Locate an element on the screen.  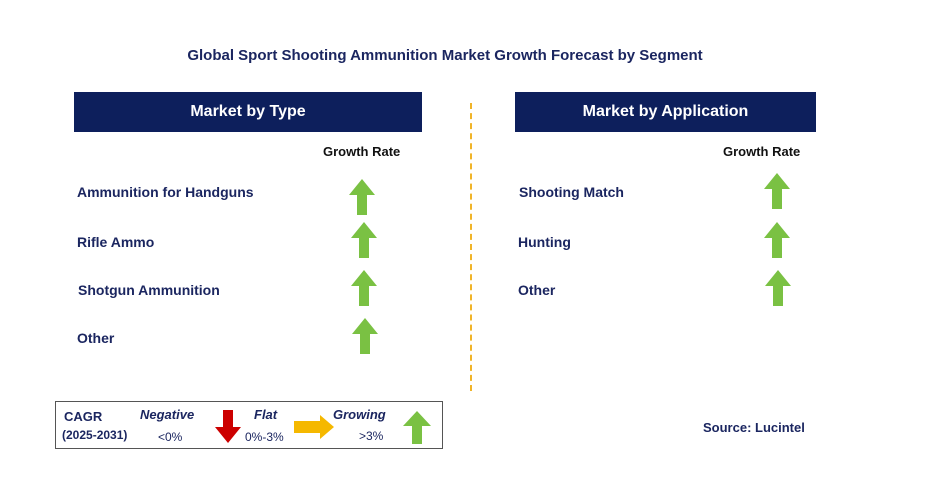
flat-arrow-icon is located at coordinates (314, 427).